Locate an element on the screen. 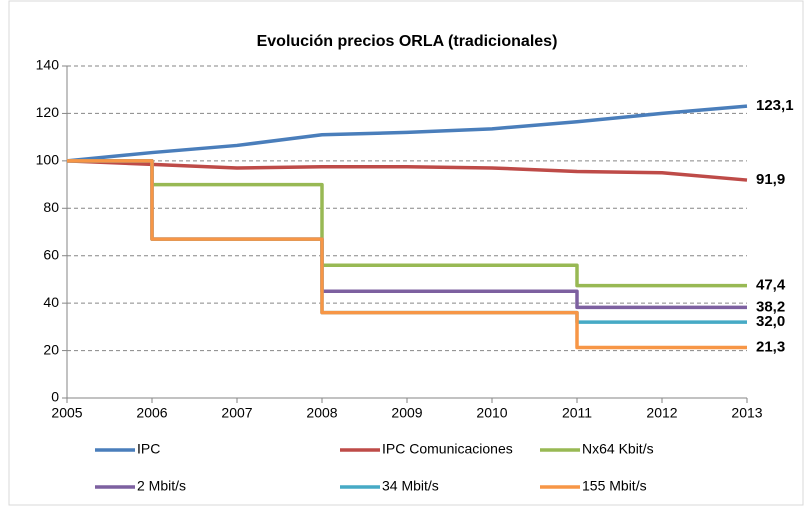 The image size is (810, 506). x-tick-label: 2007 is located at coordinates (236, 413).